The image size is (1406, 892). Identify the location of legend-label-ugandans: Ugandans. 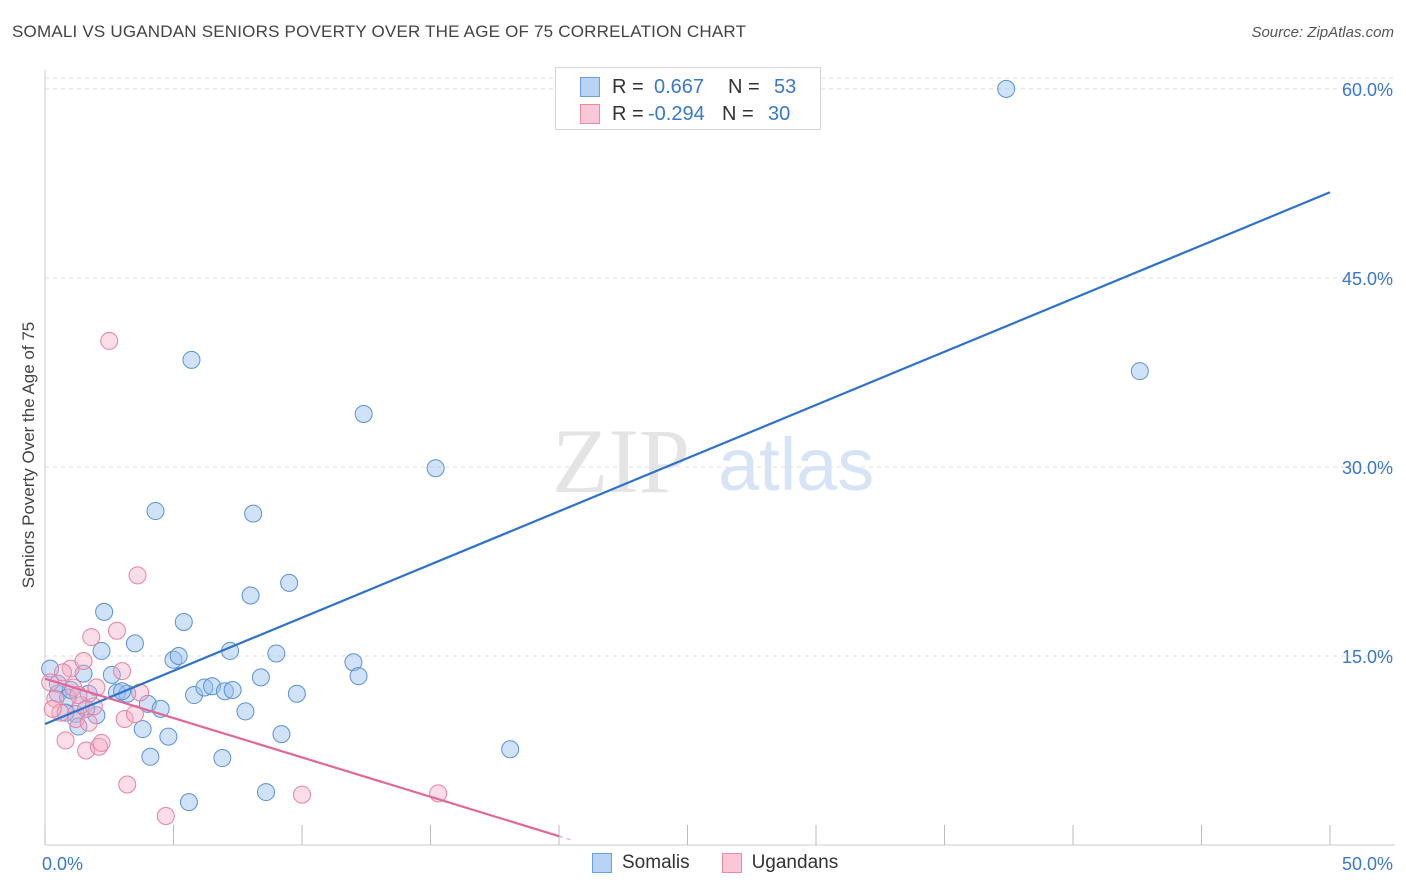
(795, 862).